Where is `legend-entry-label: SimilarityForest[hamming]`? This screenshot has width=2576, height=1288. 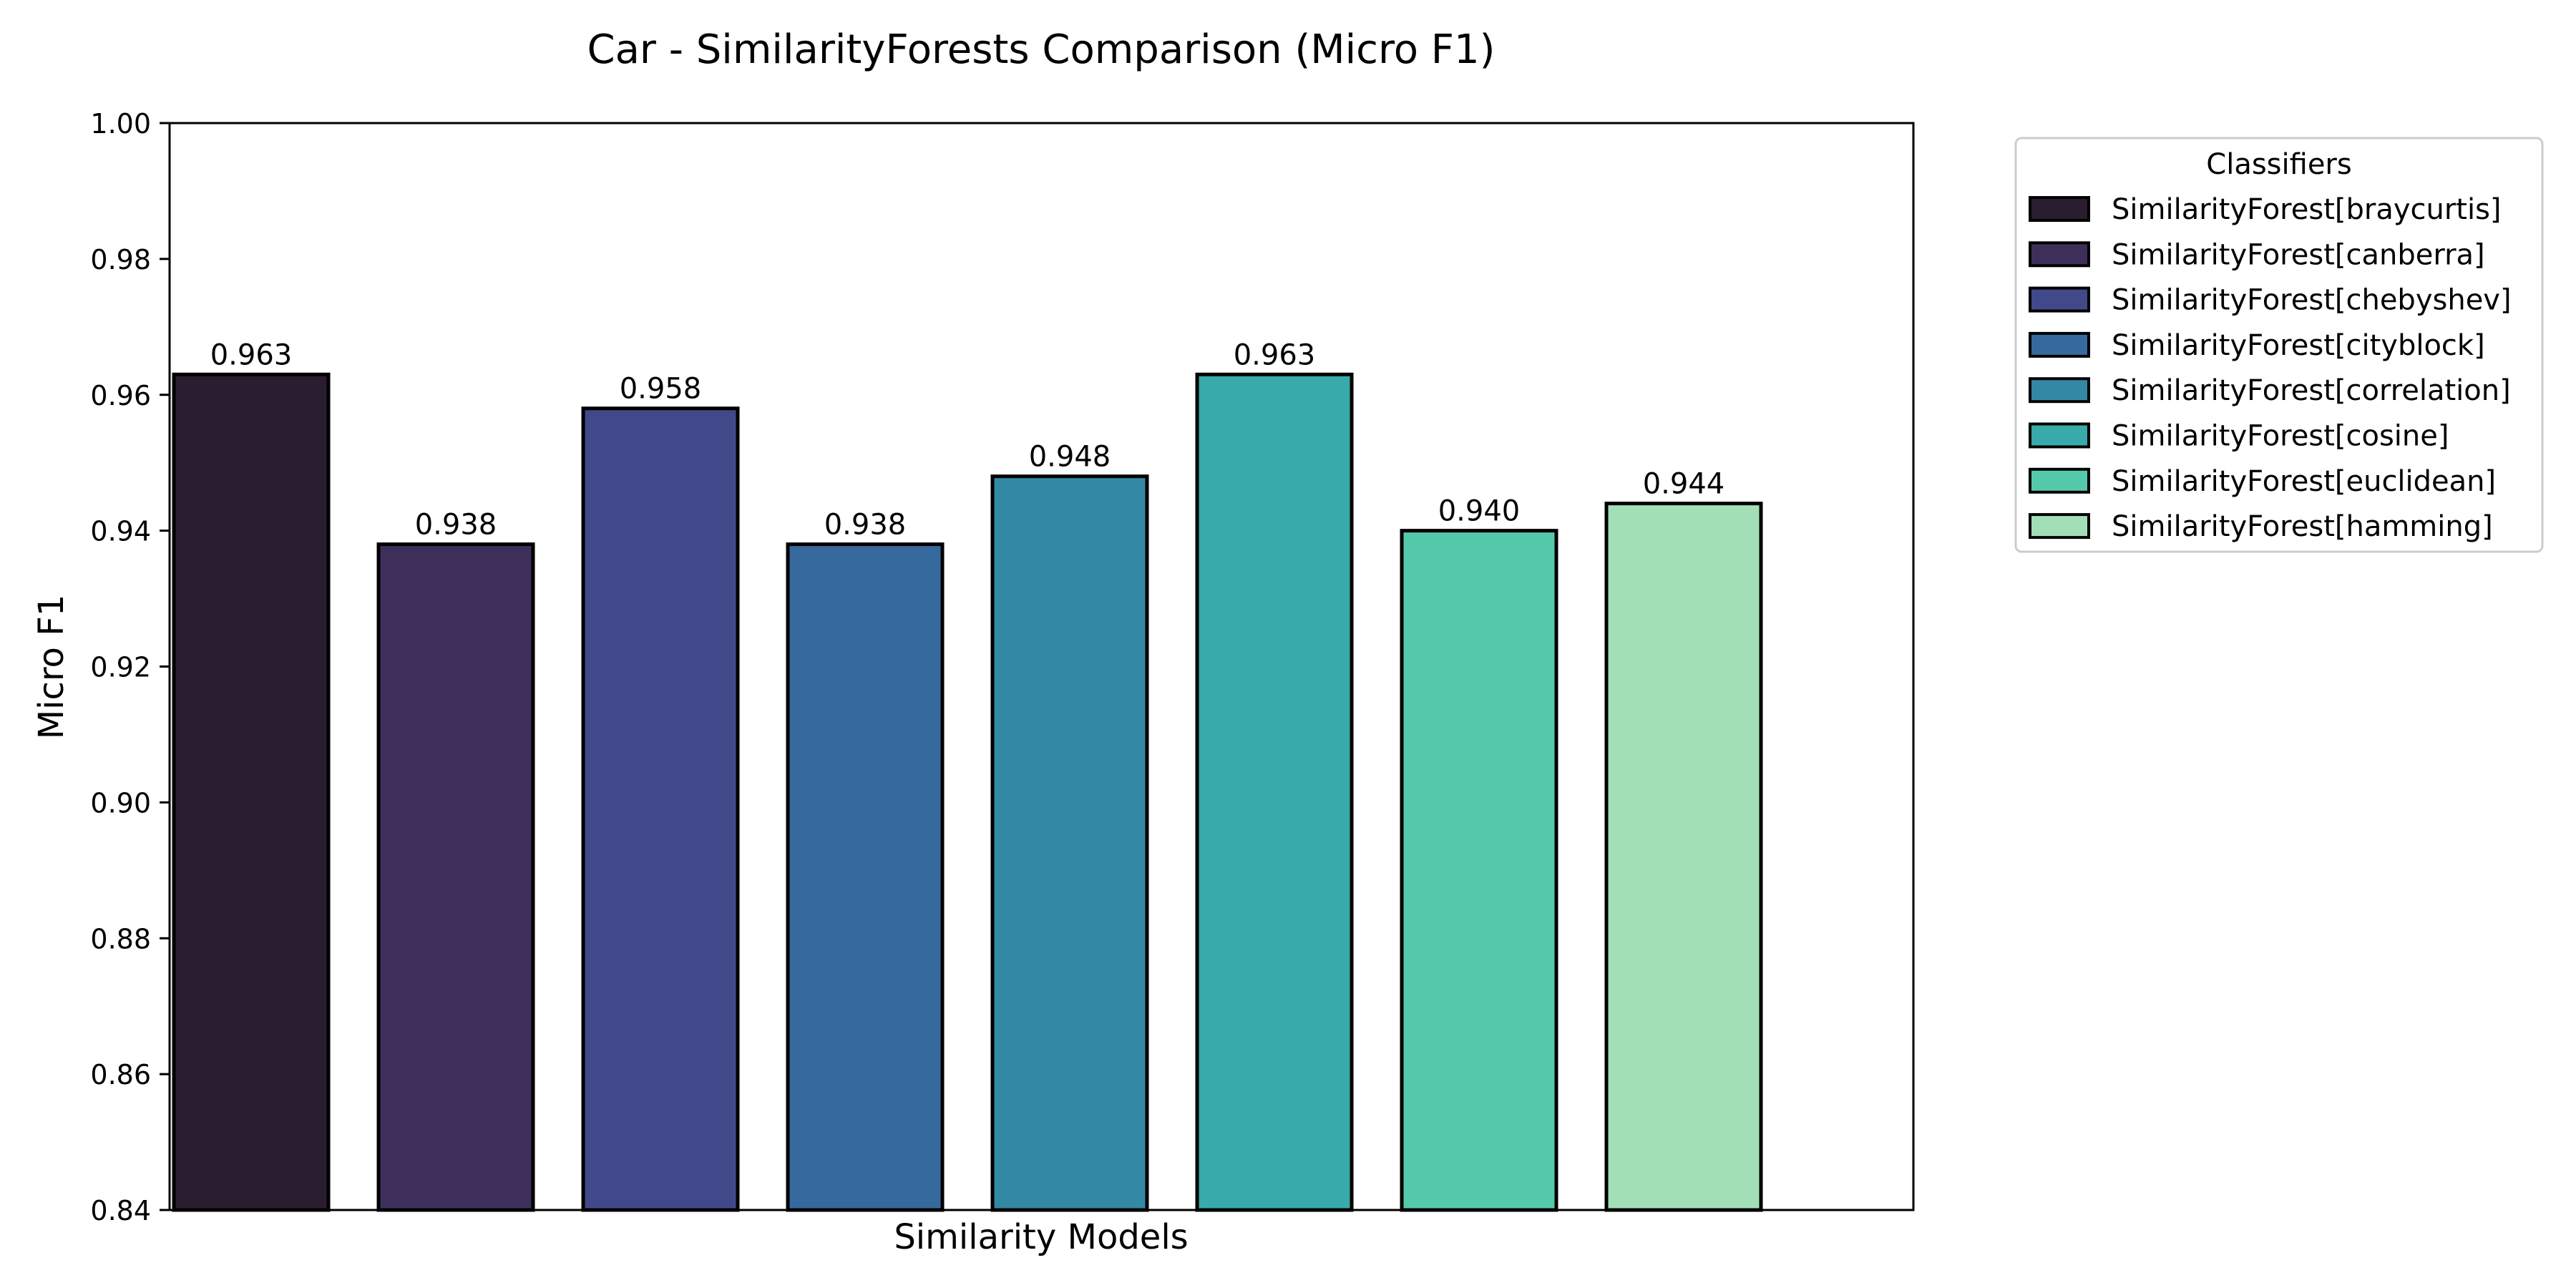 legend-entry-label: SimilarityForest[hamming] is located at coordinates (2302, 526).